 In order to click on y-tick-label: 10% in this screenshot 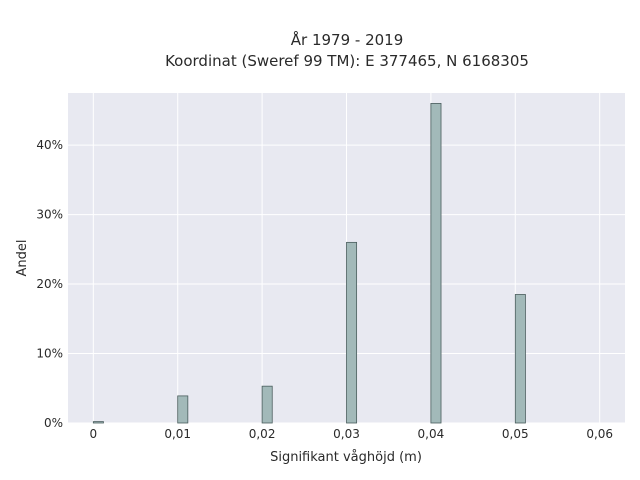, I will do `click(49, 354)`.